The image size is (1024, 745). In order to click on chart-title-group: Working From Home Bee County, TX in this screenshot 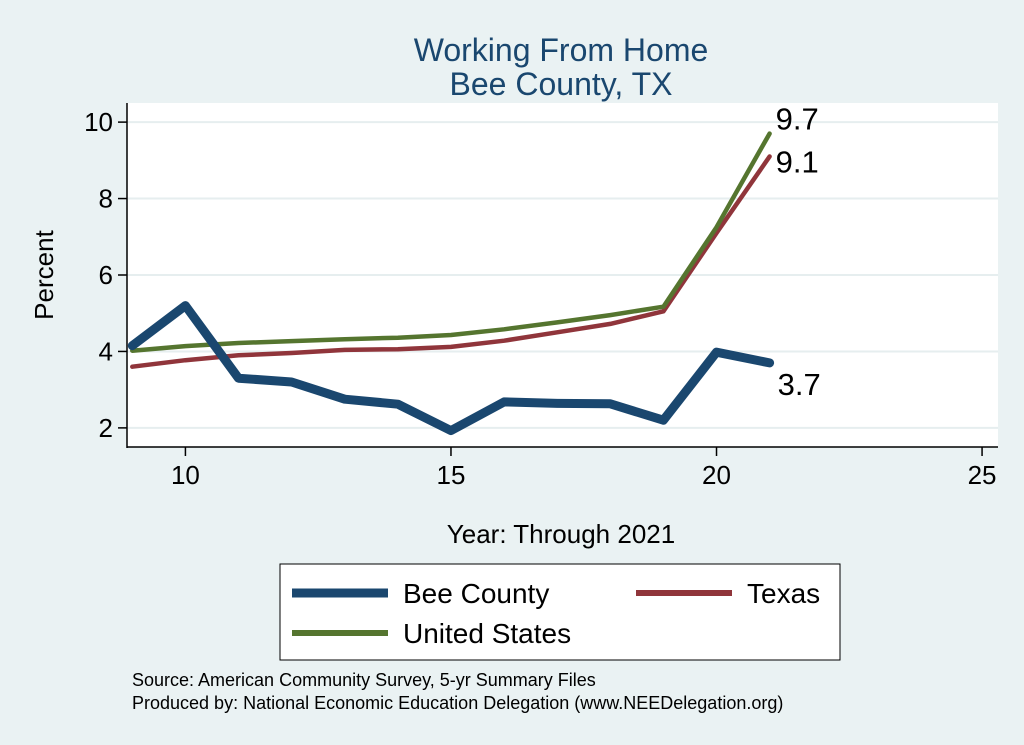, I will do `click(561, 67)`.